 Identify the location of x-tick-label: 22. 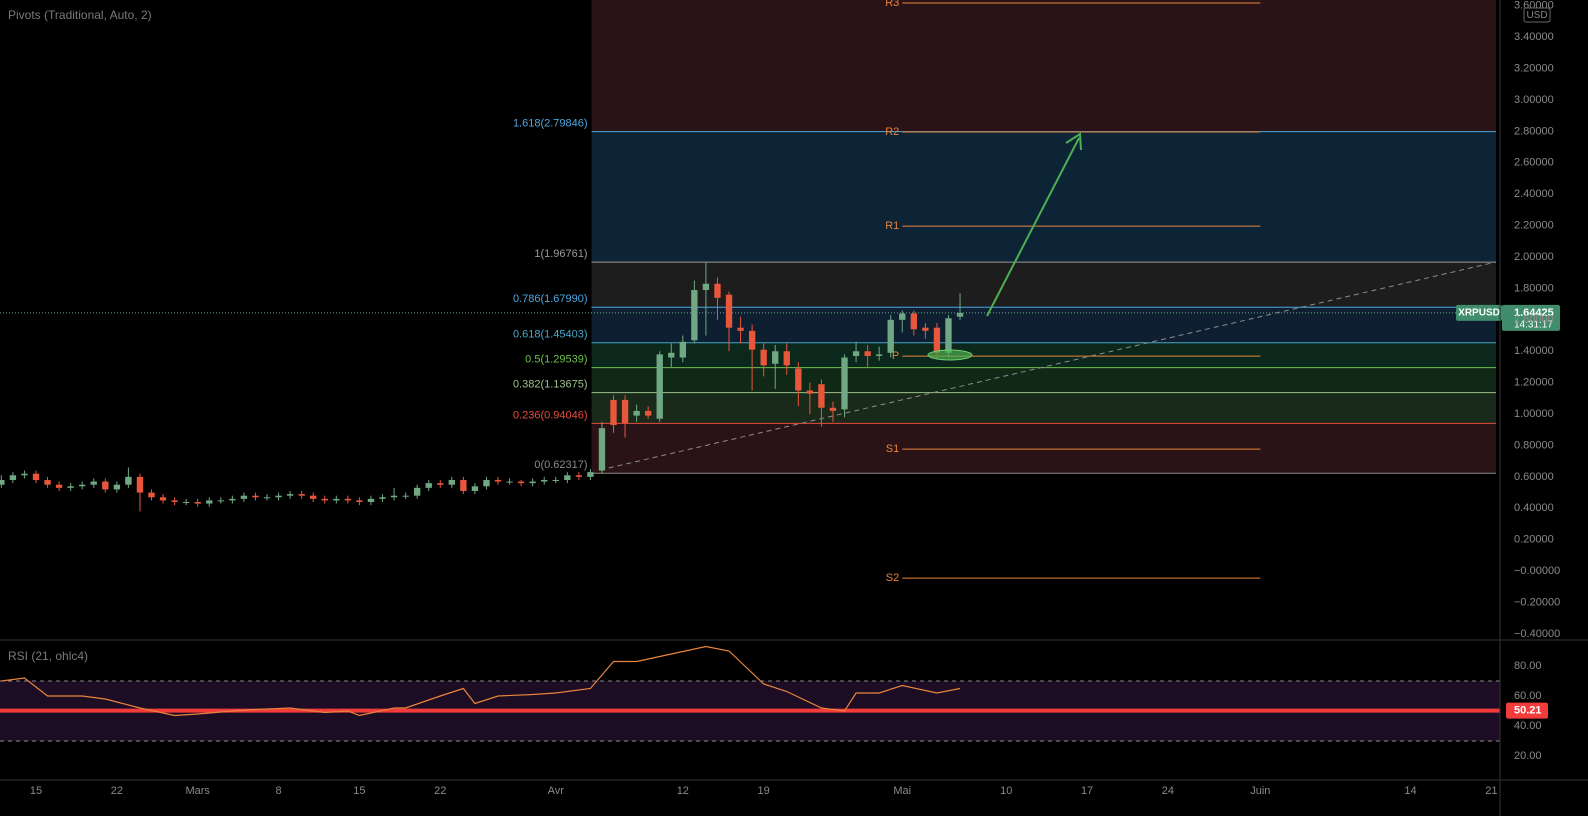
(117, 791).